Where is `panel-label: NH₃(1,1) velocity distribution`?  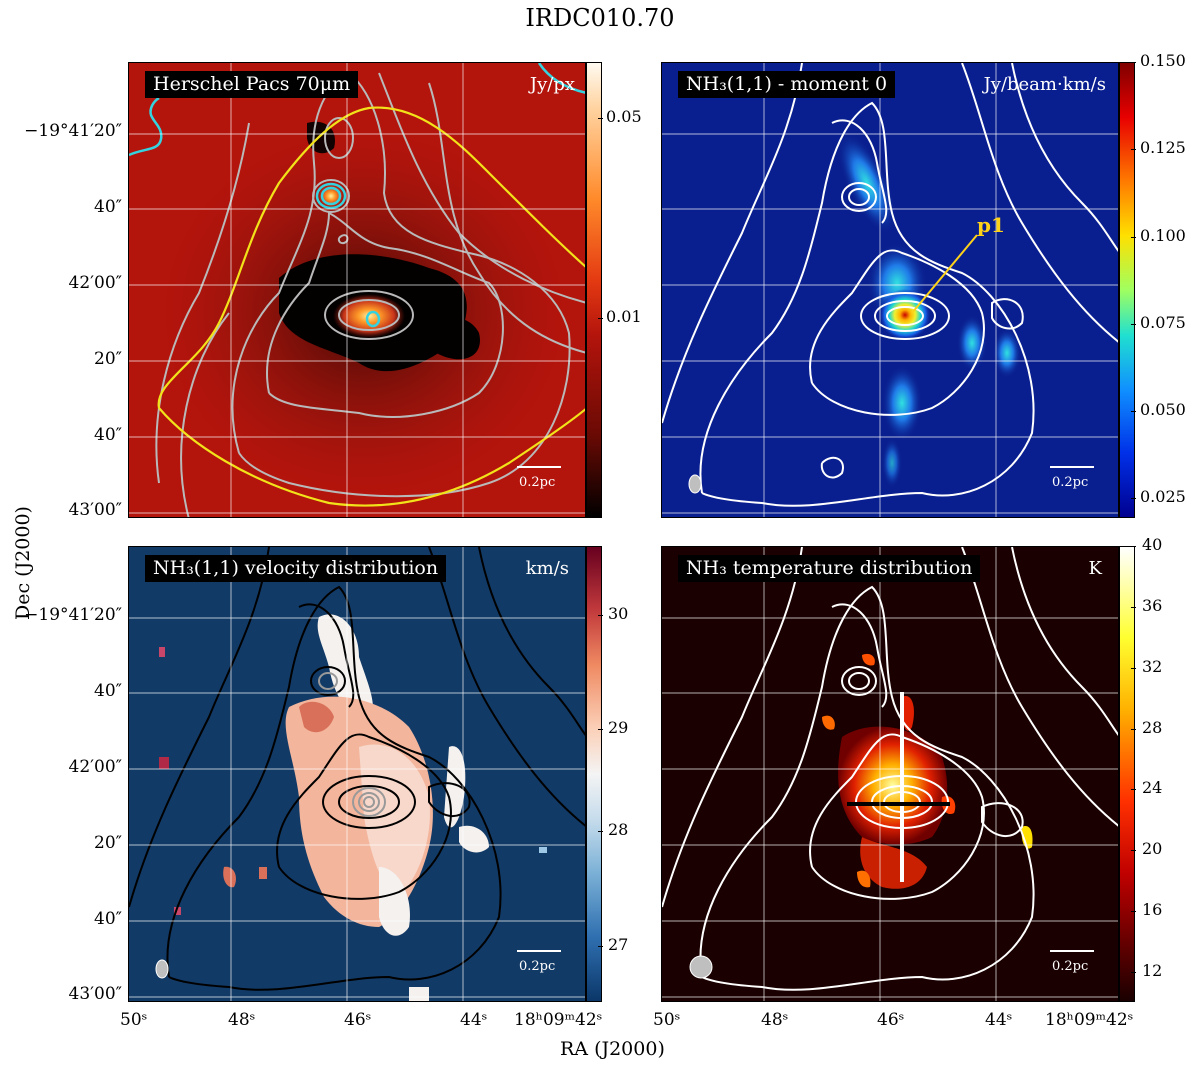 panel-label: NH₃(1,1) velocity distribution is located at coordinates (296, 568).